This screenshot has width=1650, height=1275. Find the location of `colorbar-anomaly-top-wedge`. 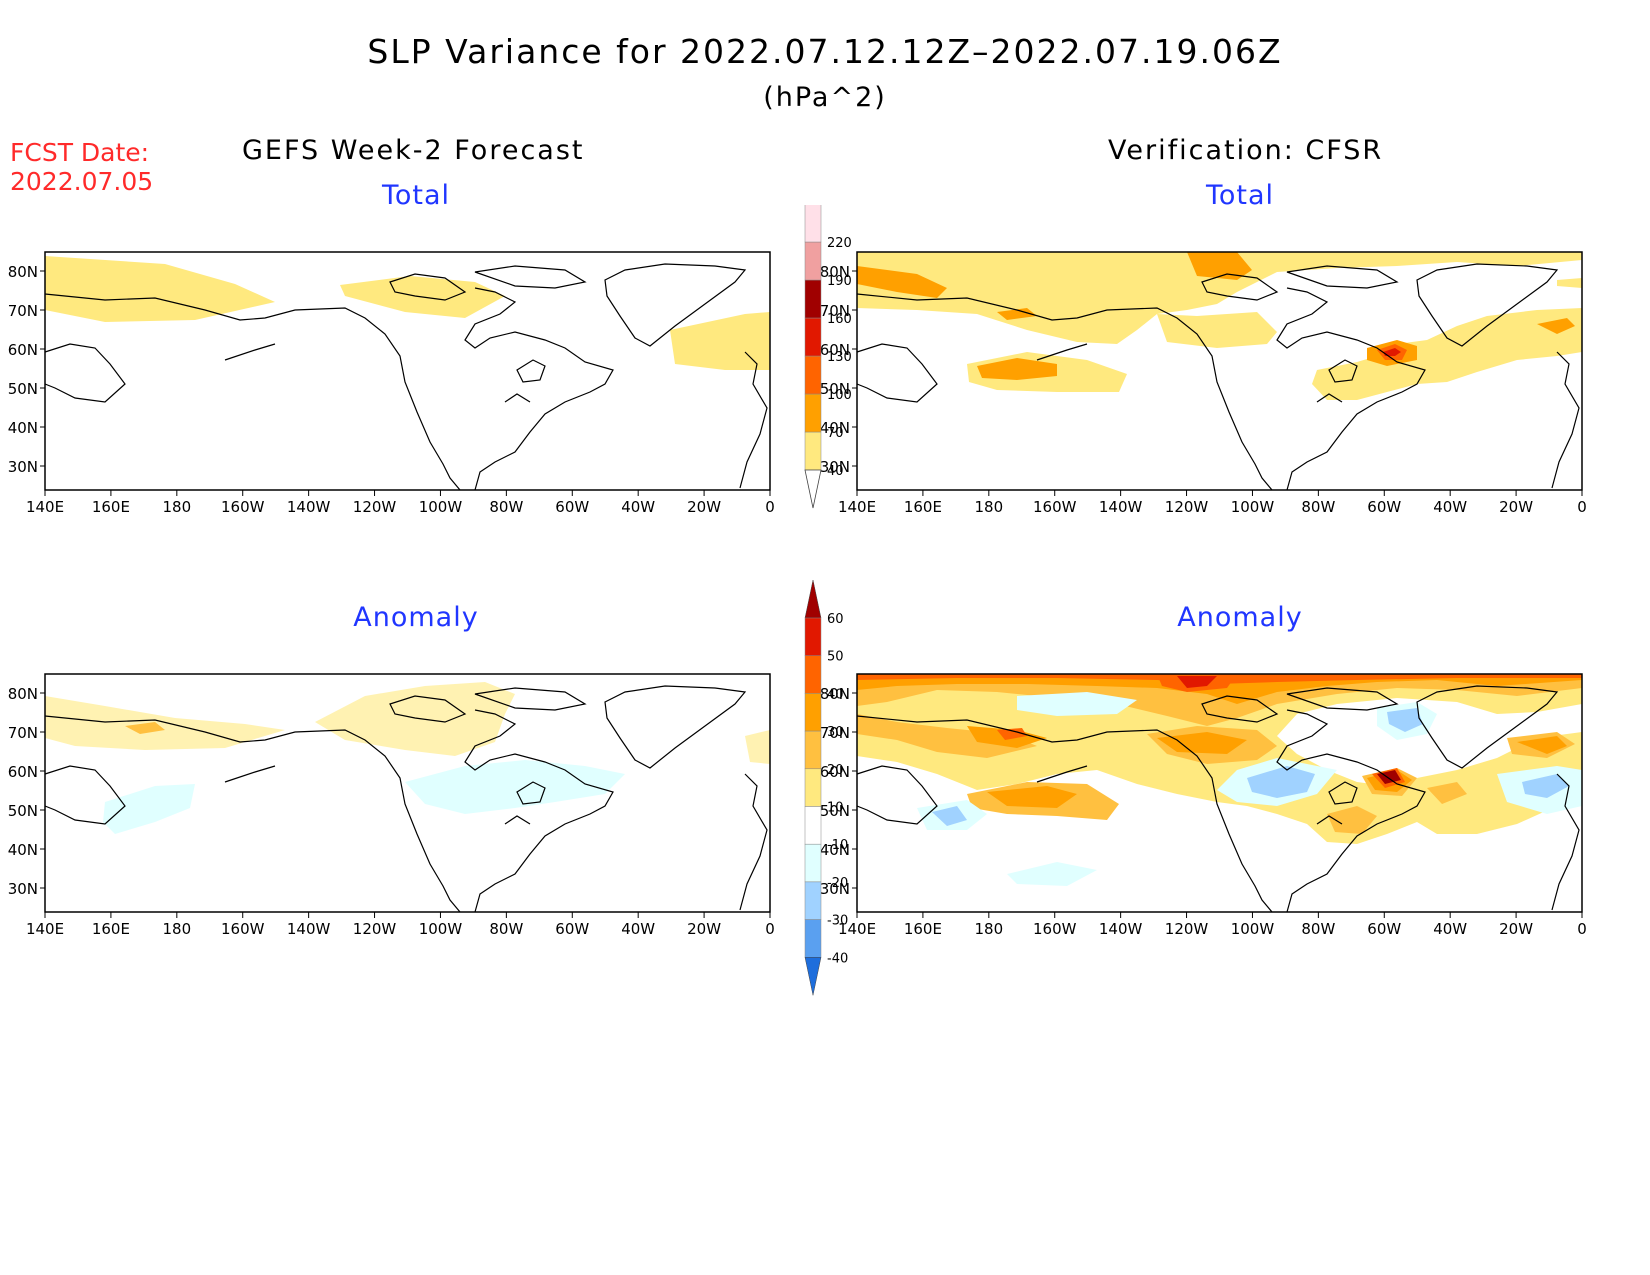

colorbar-anomaly-top-wedge is located at coordinates (813, 599).